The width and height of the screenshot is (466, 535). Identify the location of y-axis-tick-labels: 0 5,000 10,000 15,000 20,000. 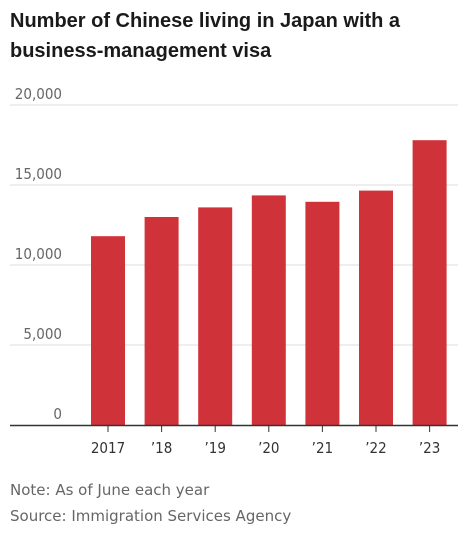
(38, 254).